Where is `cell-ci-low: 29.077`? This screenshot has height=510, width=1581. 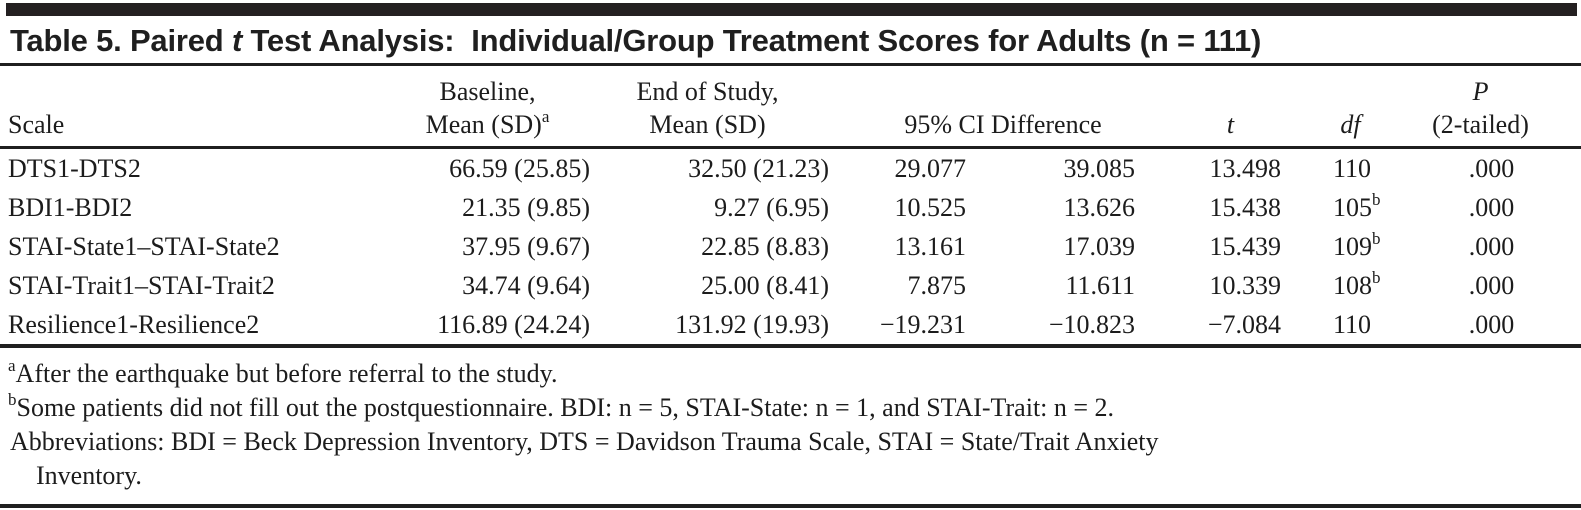
cell-ci-low: 29.077 is located at coordinates (930, 168).